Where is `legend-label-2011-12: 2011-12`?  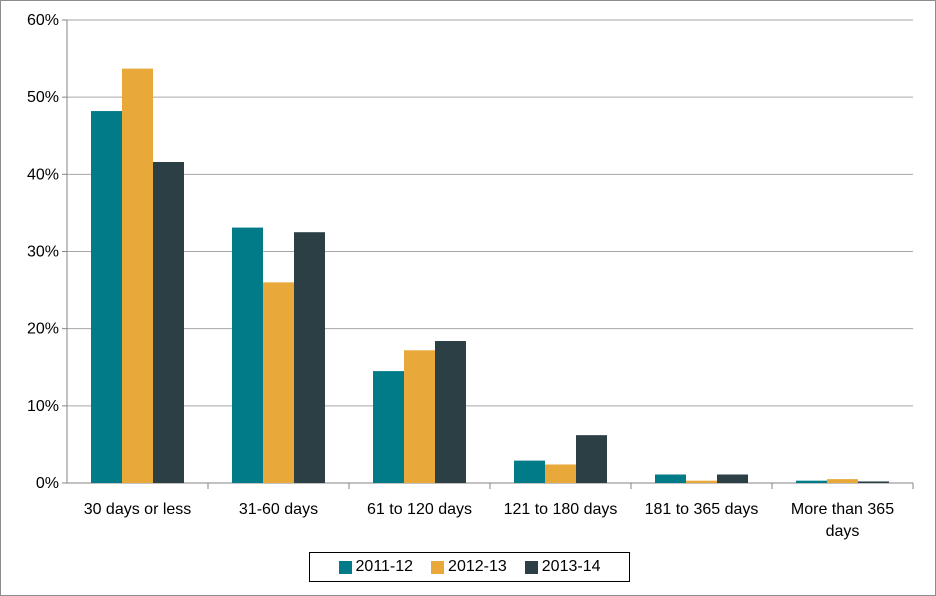 legend-label-2011-12: 2011-12 is located at coordinates (384, 566).